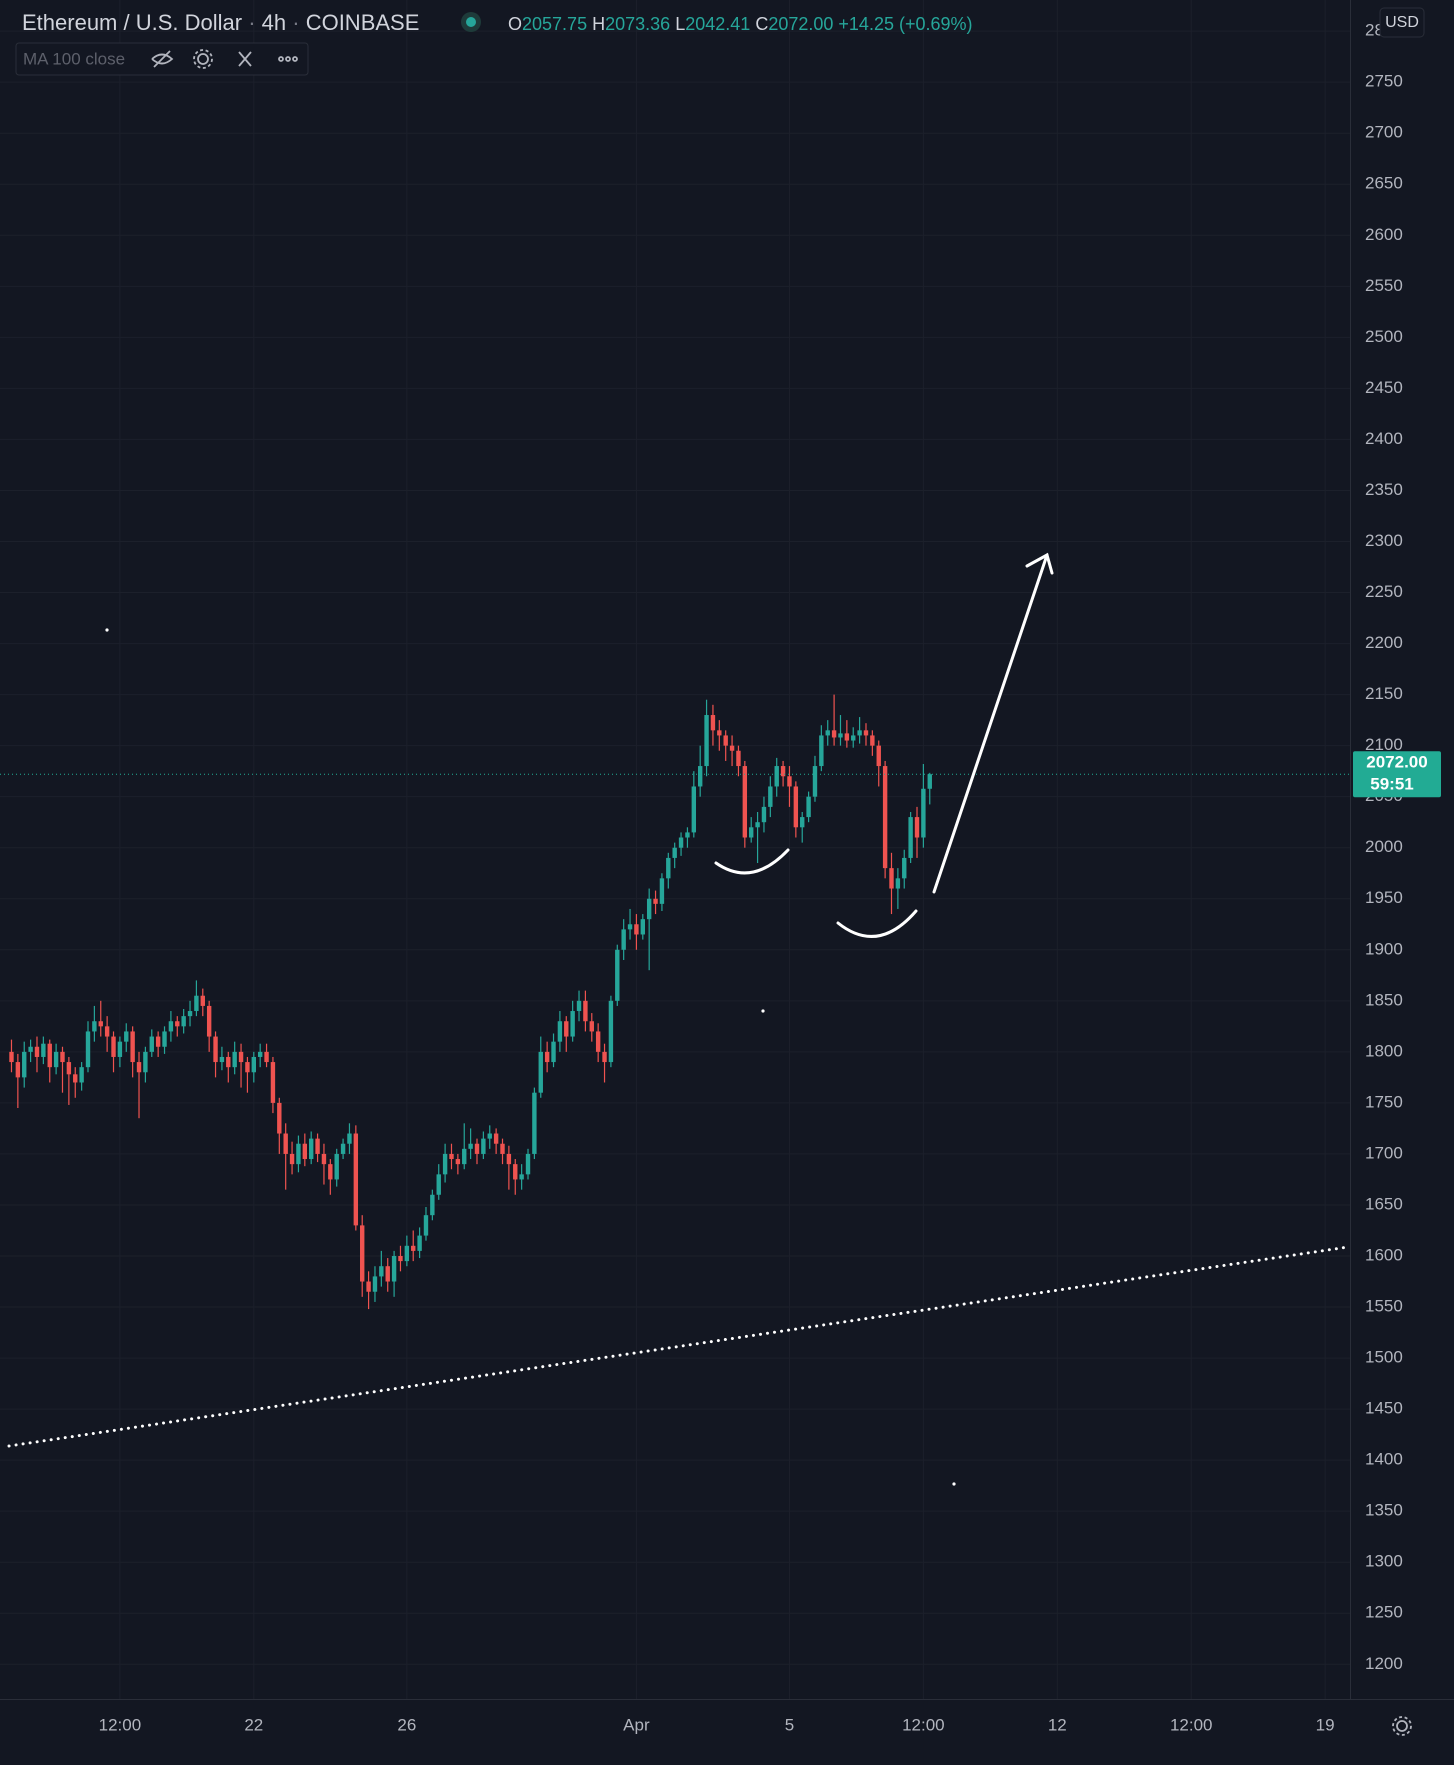 The height and width of the screenshot is (1765, 1454). I want to click on change: +14.25, so click(866, 24).